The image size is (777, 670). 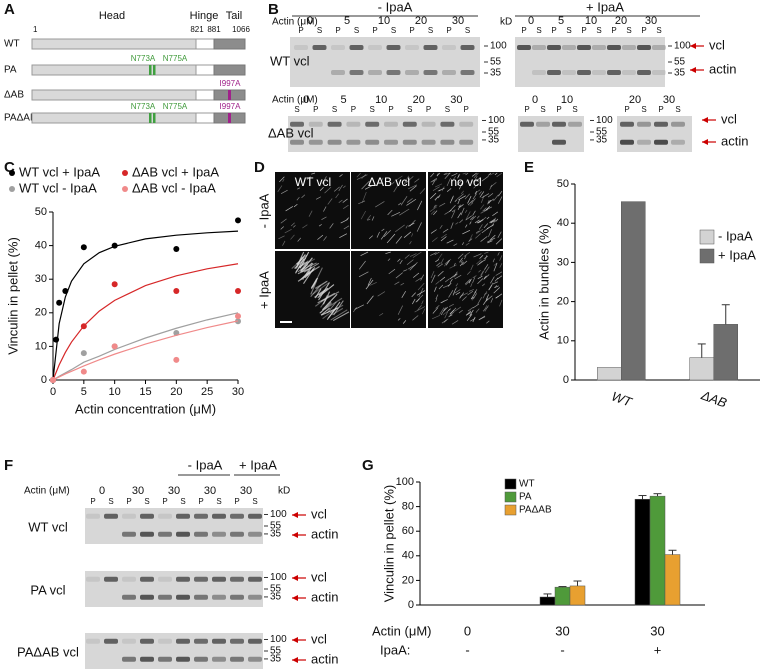 What do you see at coordinates (389, 182) in the screenshot?
I see `label: ΔAB vcl` at bounding box center [389, 182].